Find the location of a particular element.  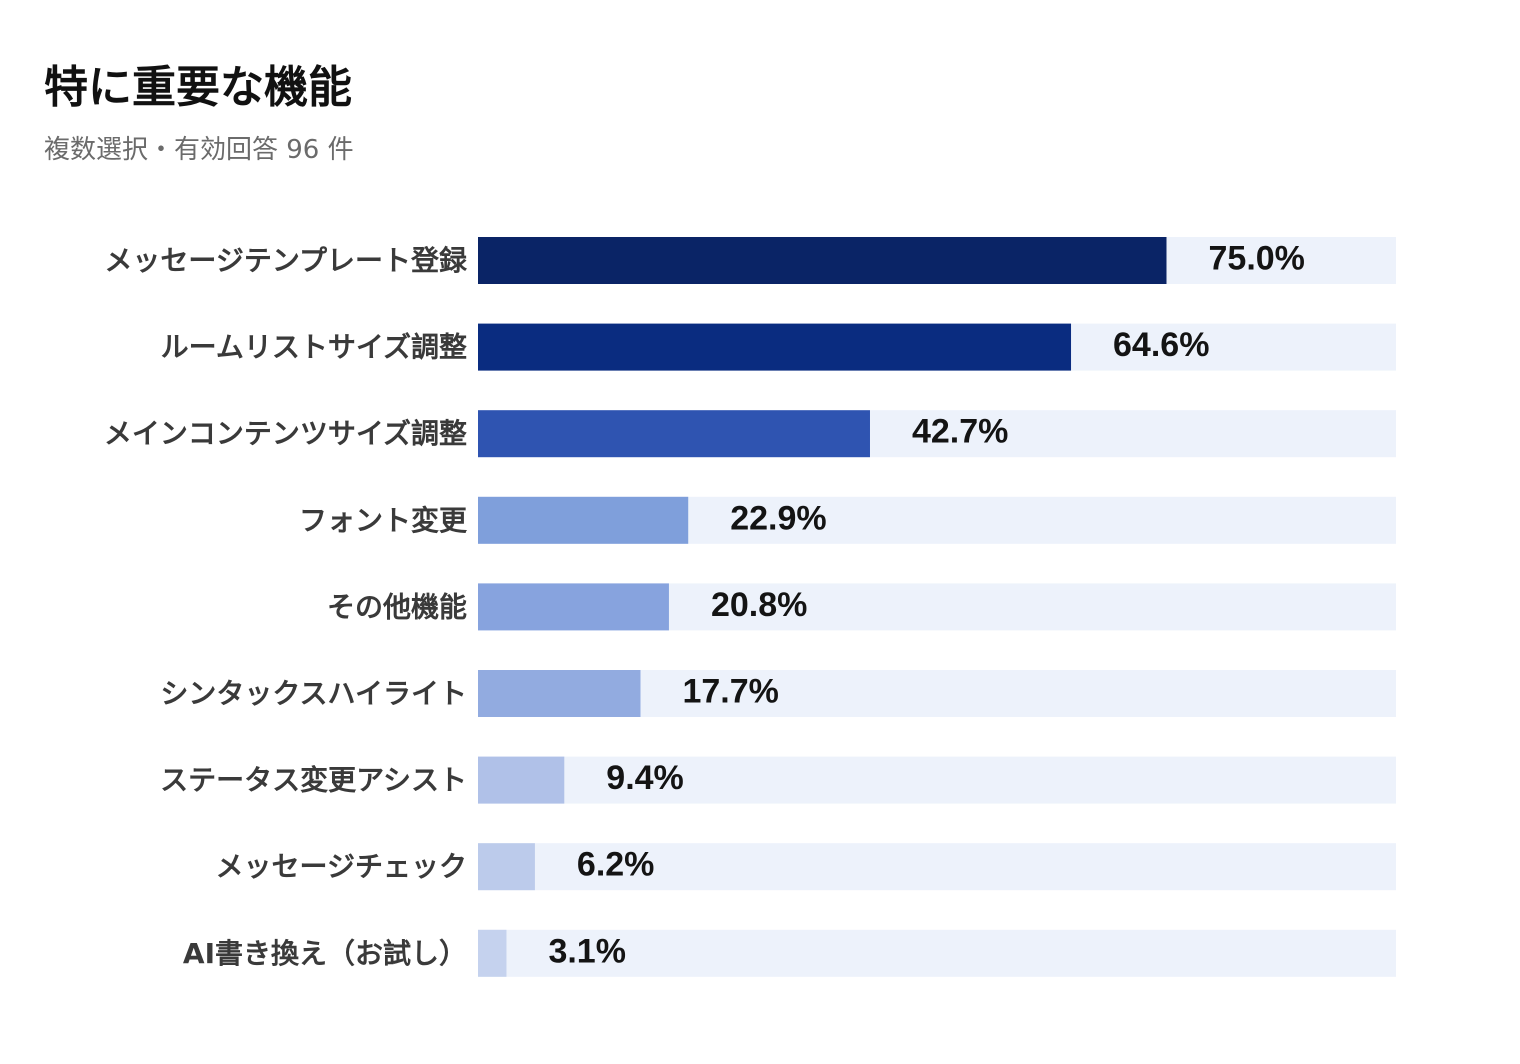

bar-row: ルームリストサイズ調整 64.6% is located at coordinates (778, 347).